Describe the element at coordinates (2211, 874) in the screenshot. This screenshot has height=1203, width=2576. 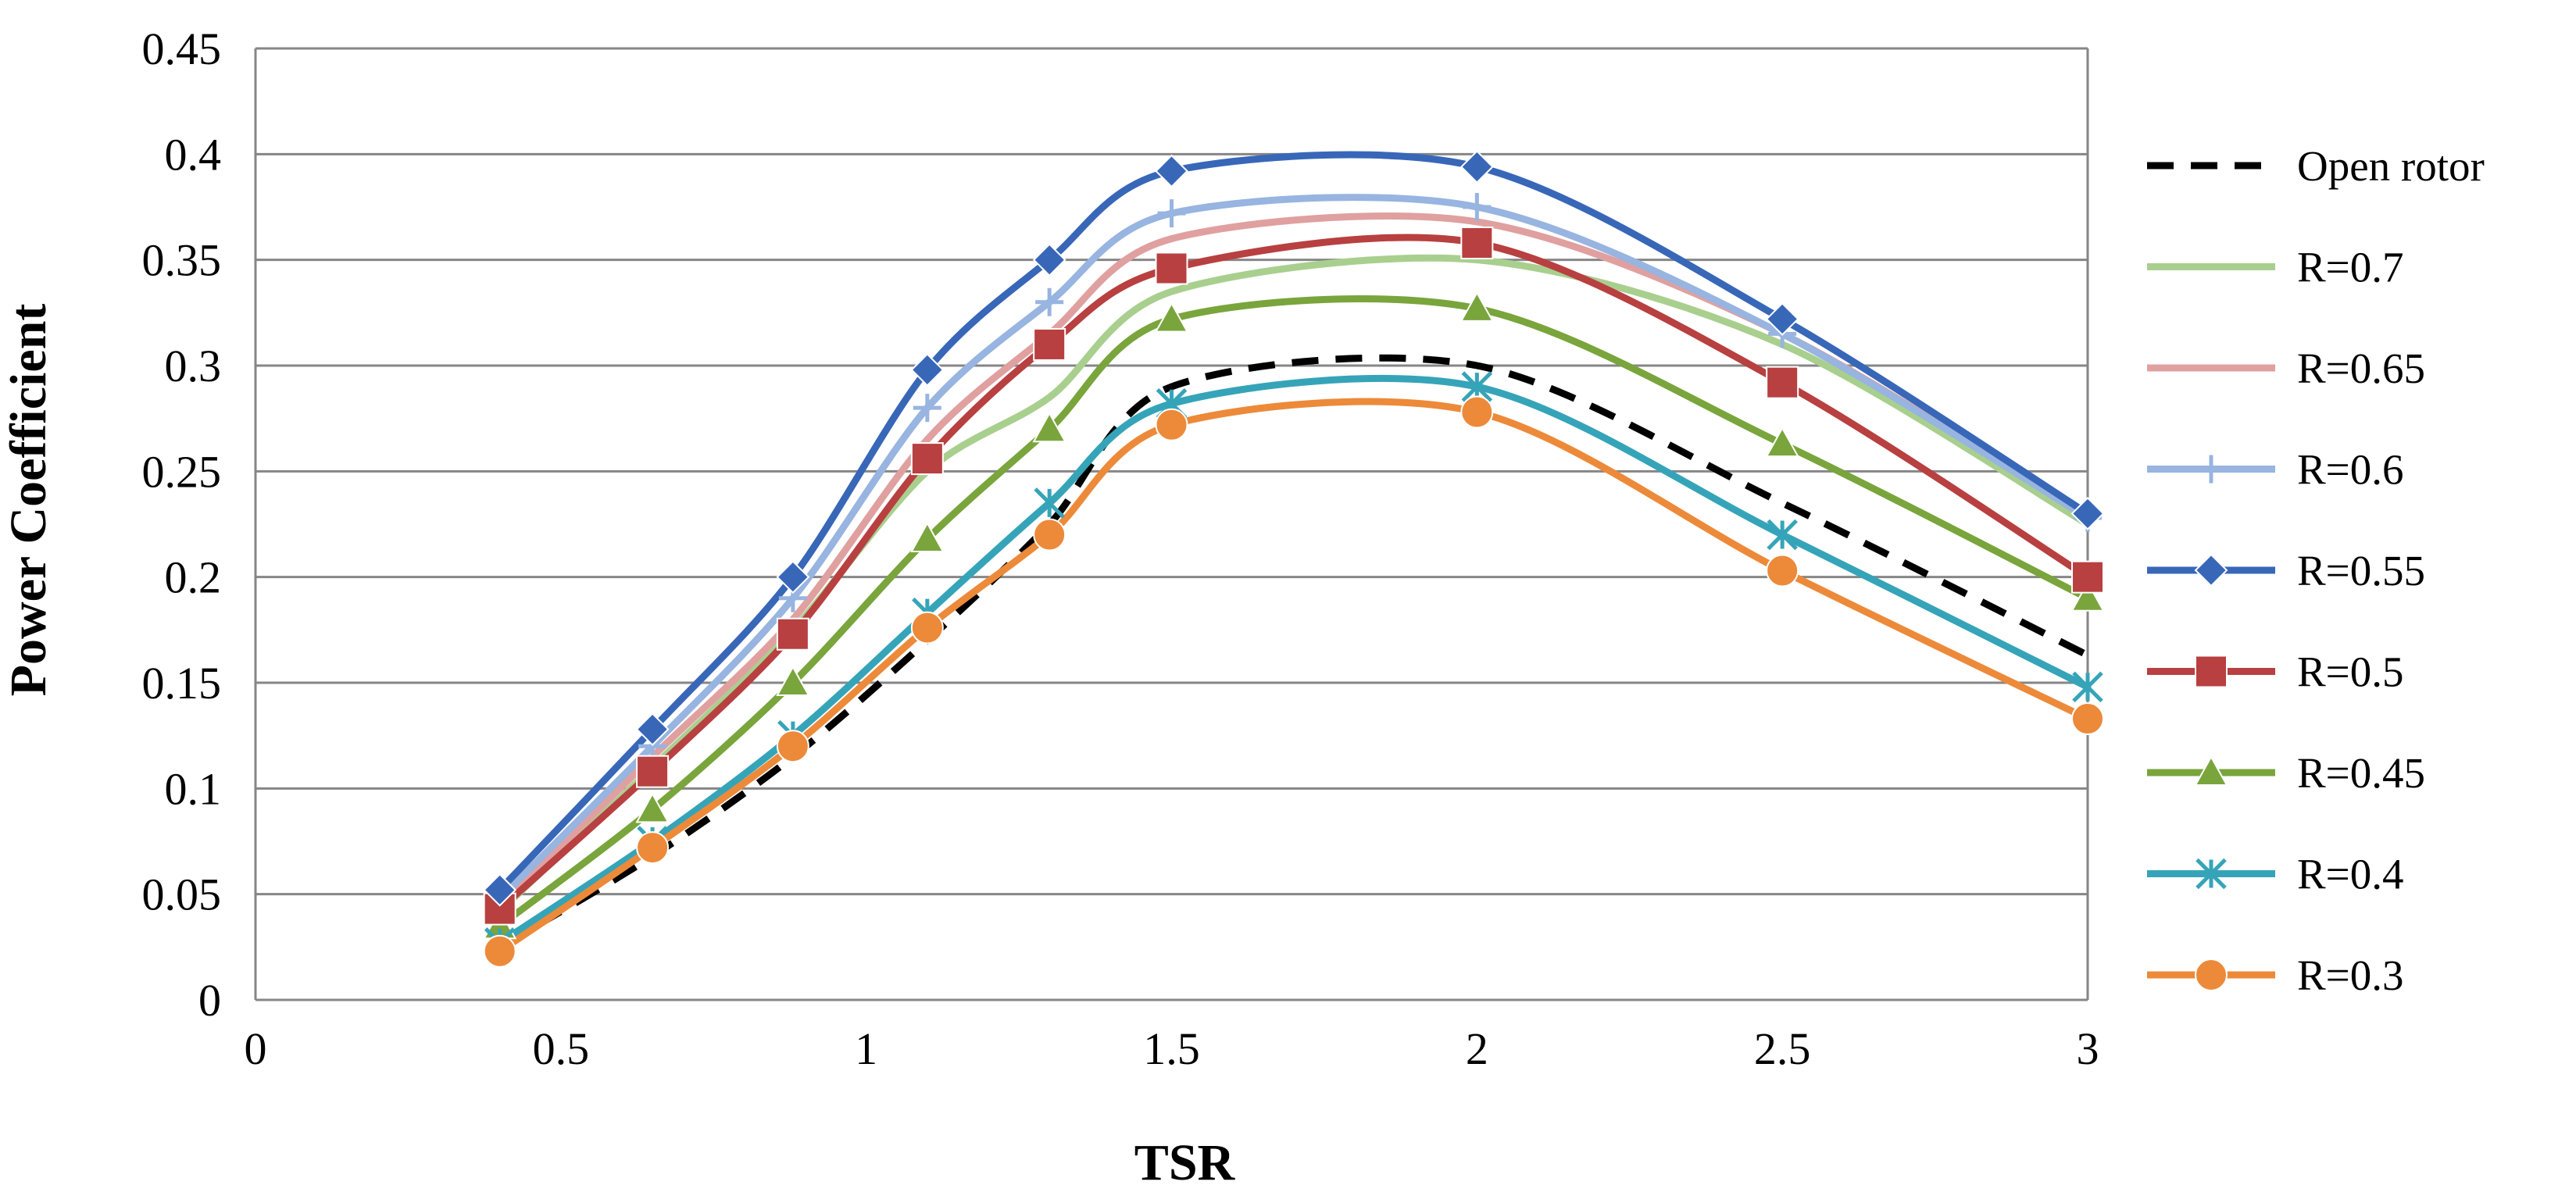
I see `legend-r-0-4-marker` at that location.